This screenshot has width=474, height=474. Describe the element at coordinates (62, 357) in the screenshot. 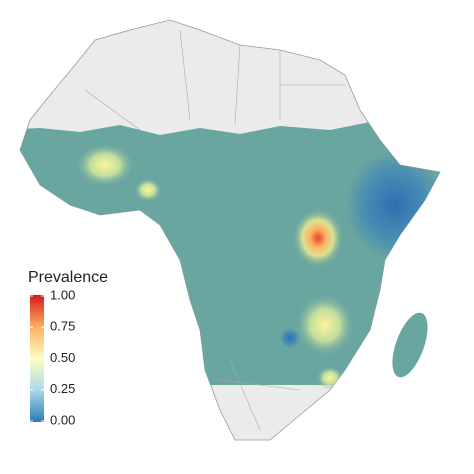

I see `tick-label: 0.50` at that location.